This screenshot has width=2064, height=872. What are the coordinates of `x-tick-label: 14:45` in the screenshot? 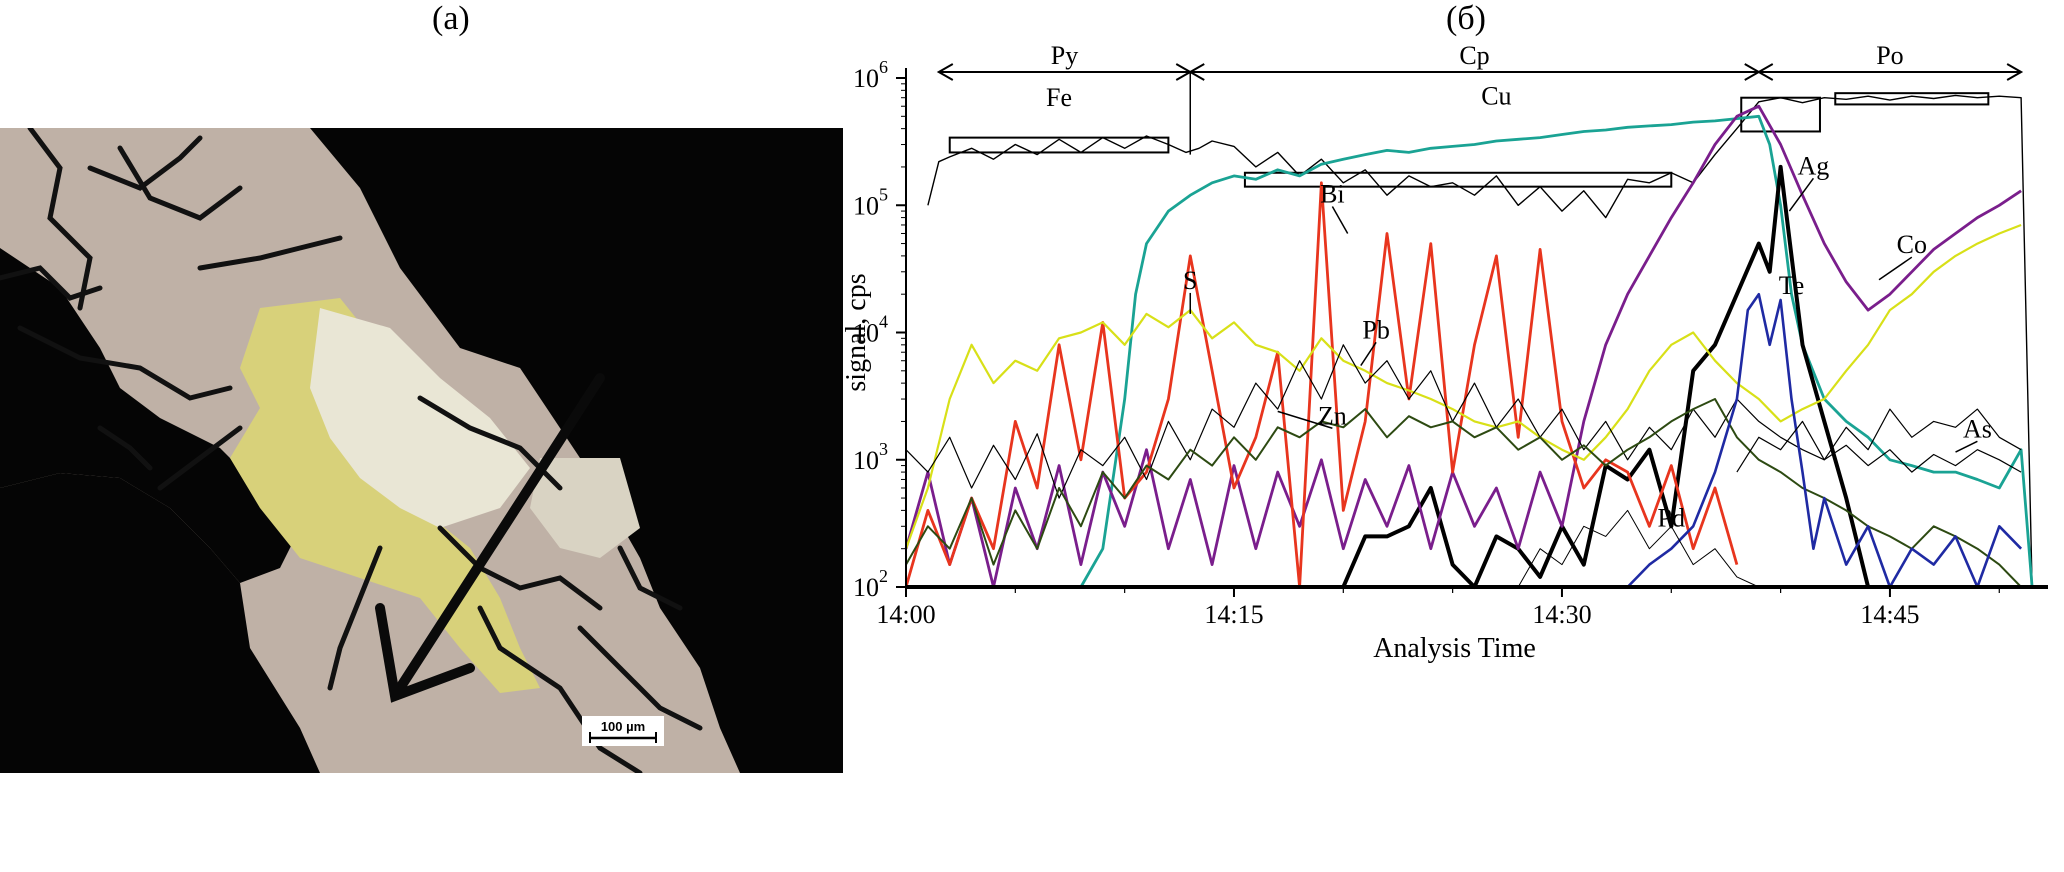 It's located at (1889, 614).